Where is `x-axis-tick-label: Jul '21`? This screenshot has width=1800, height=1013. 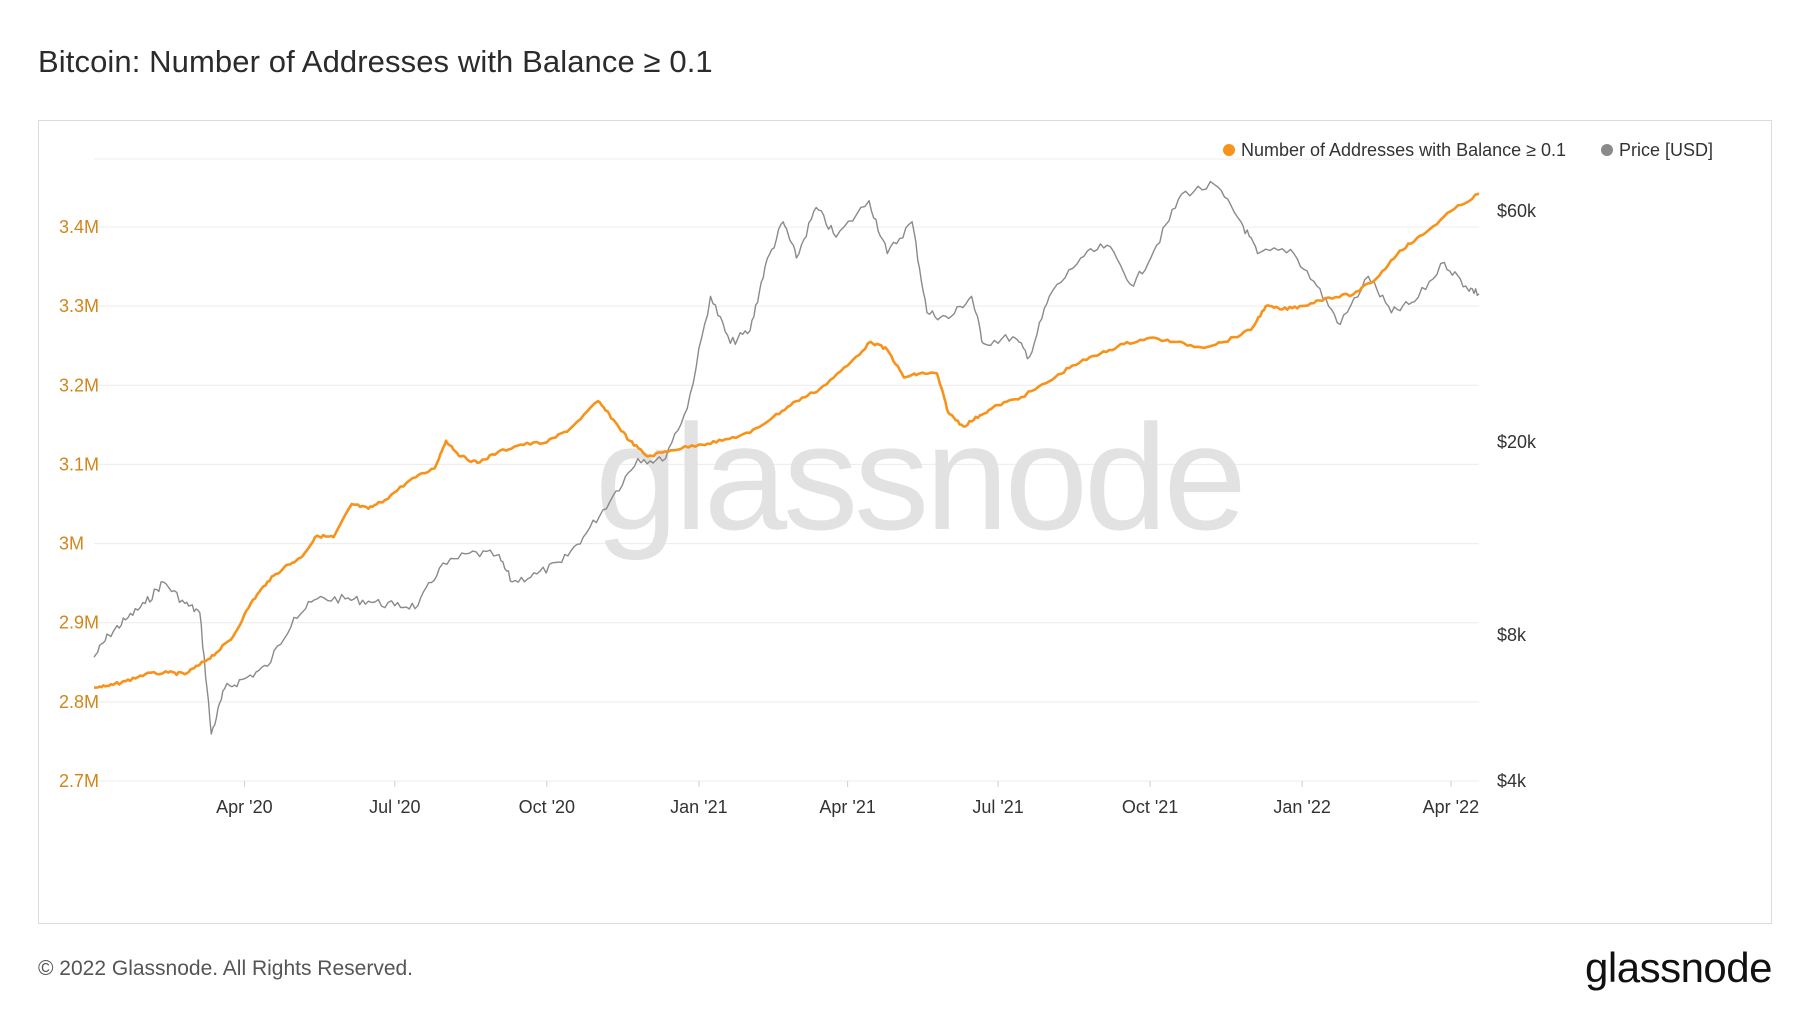
x-axis-tick-label: Jul '21 is located at coordinates (997, 807).